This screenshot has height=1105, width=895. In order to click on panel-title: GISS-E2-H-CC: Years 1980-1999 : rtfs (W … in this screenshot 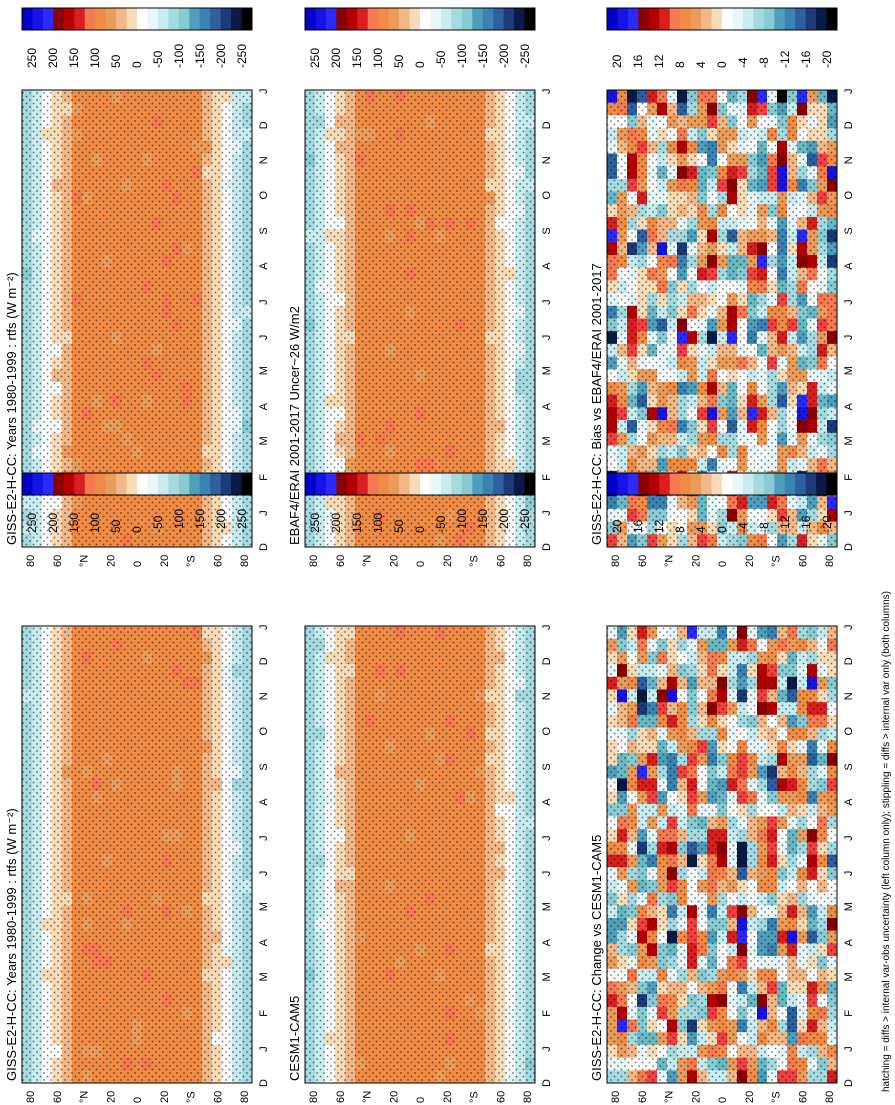, I will do `click(11, 408)`.